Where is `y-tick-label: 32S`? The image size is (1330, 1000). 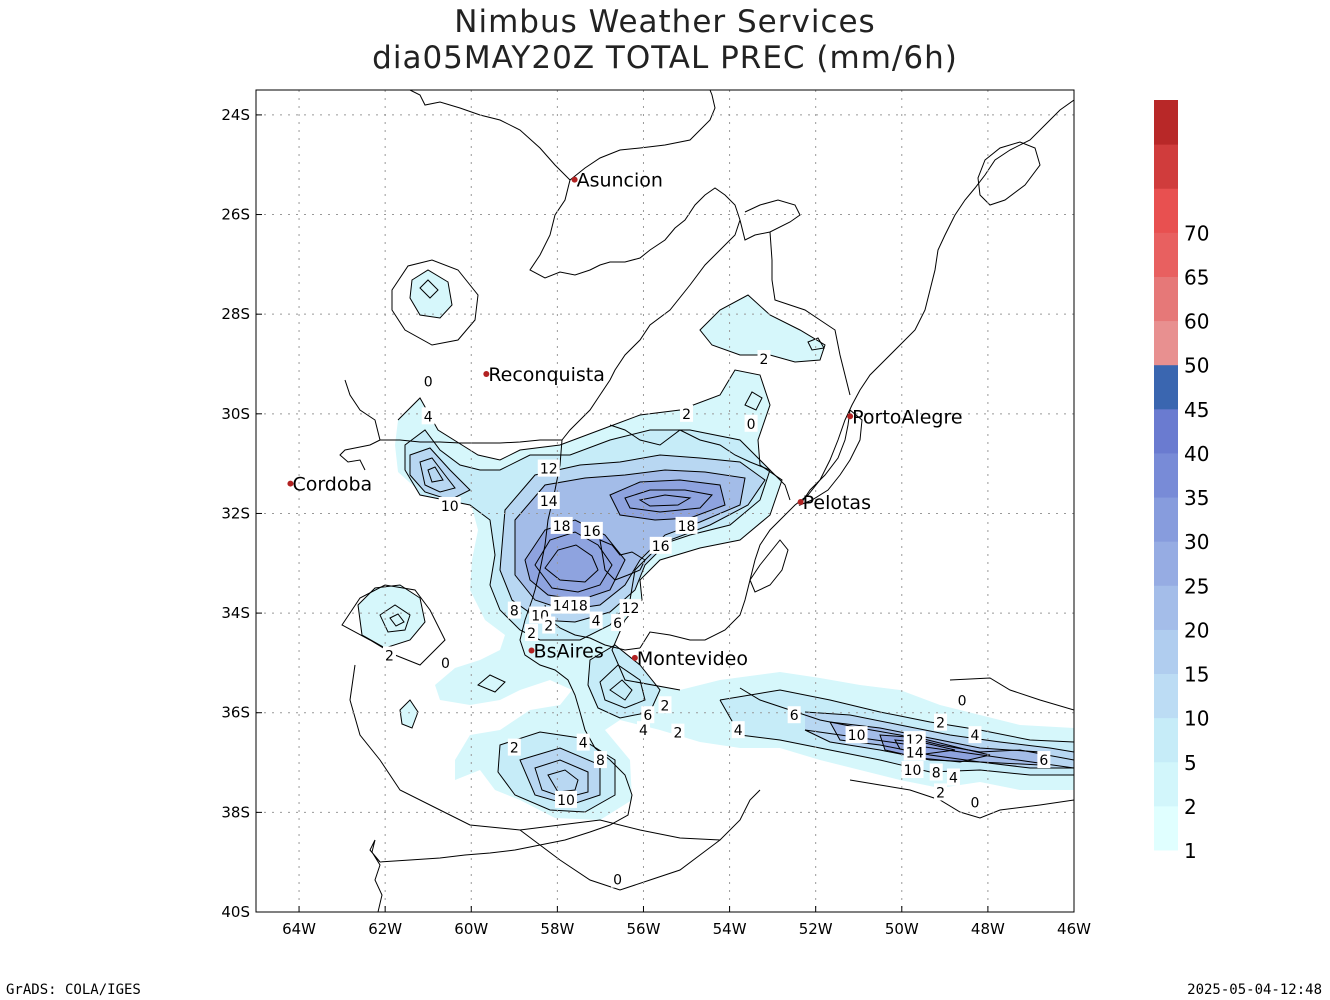 y-tick-label: 32S is located at coordinates (235, 513).